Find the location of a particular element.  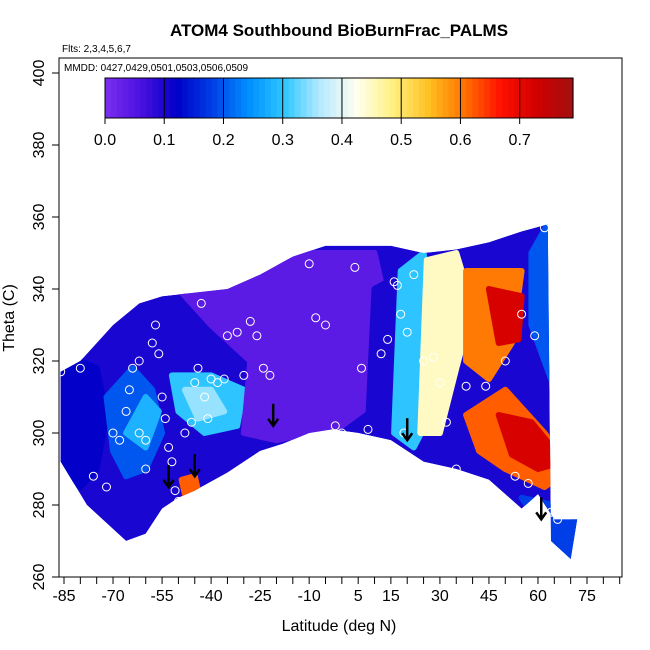

heatmap-patch-tropical-purple is located at coordinates (284, 347).